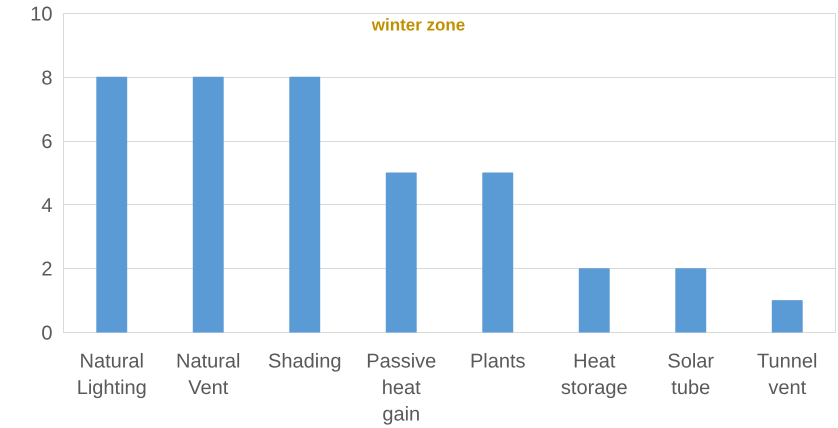  What do you see at coordinates (111, 374) in the screenshot?
I see `x-tick-label: Natural Lighting` at bounding box center [111, 374].